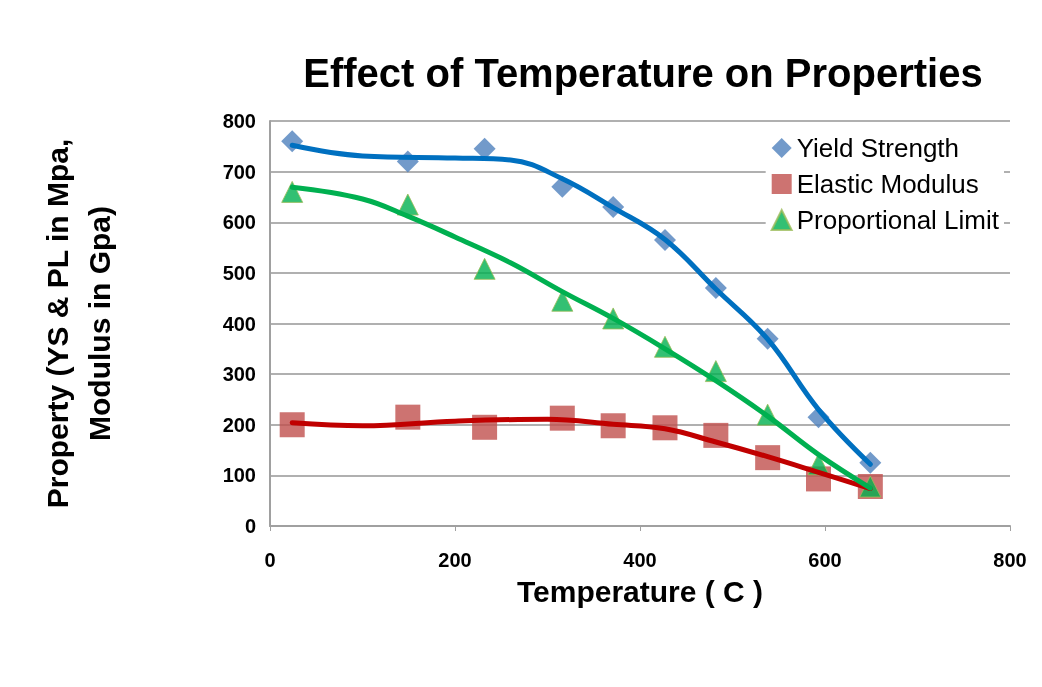 The image size is (1042, 687). What do you see at coordinates (239, 323) in the screenshot?
I see `y-tick-label: 400` at bounding box center [239, 323].